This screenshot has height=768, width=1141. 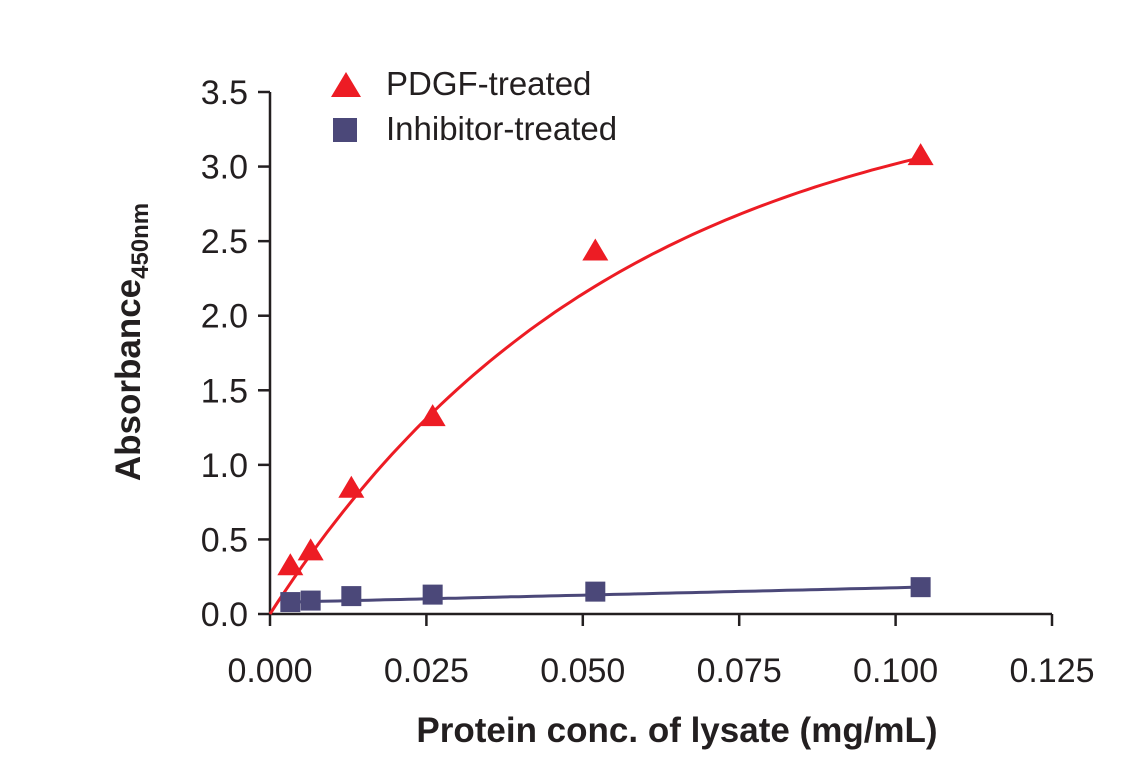 I want to click on legend-square-marker, so click(x=345, y=130).